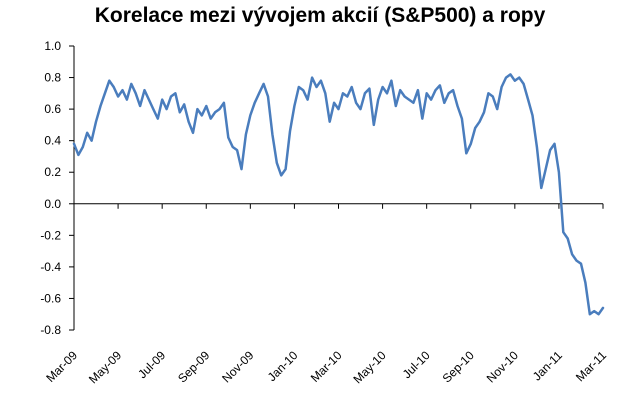  What do you see at coordinates (591, 366) in the screenshot?
I see `x-tick-label: Mar-11` at bounding box center [591, 366].